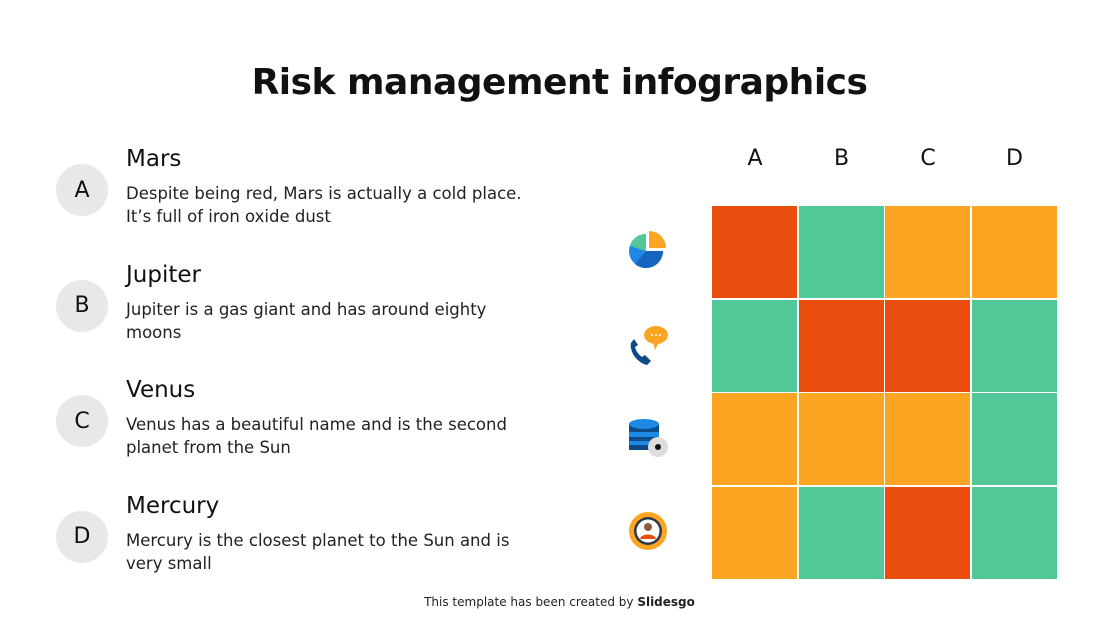 This screenshot has height=629, width=1119. I want to click on phone-chat-icon, so click(649, 345).